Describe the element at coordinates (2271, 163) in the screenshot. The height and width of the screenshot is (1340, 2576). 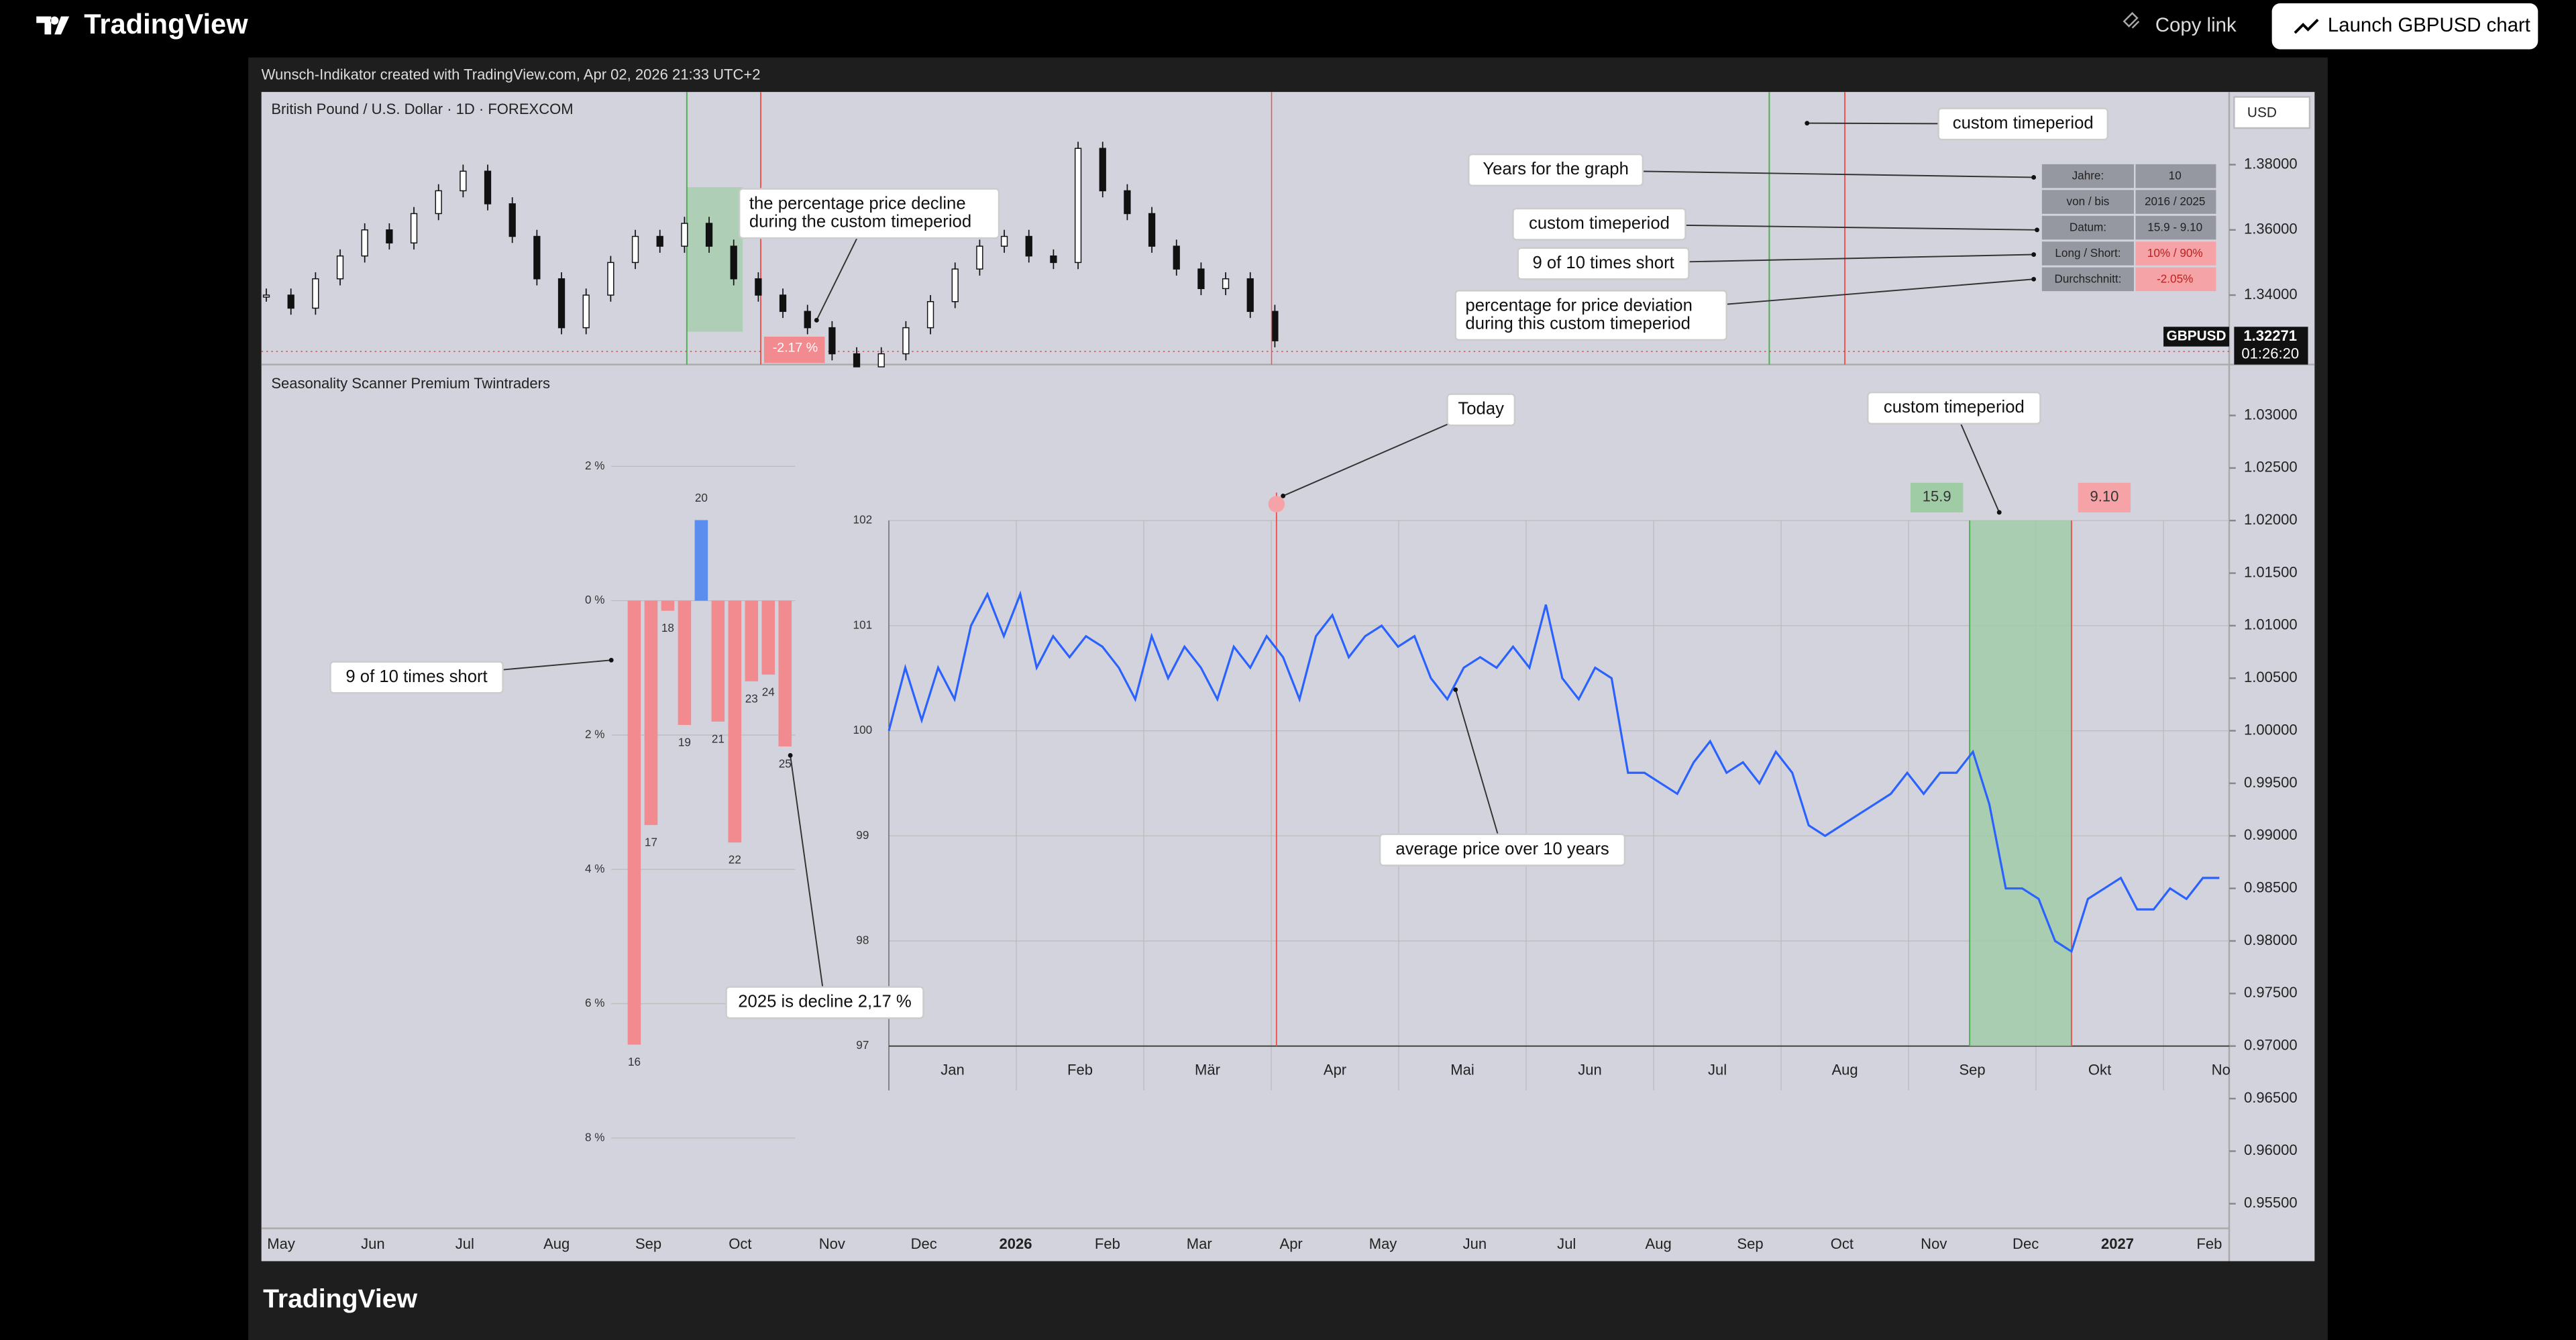
I see `price-tick-label: 1.38000` at that location.